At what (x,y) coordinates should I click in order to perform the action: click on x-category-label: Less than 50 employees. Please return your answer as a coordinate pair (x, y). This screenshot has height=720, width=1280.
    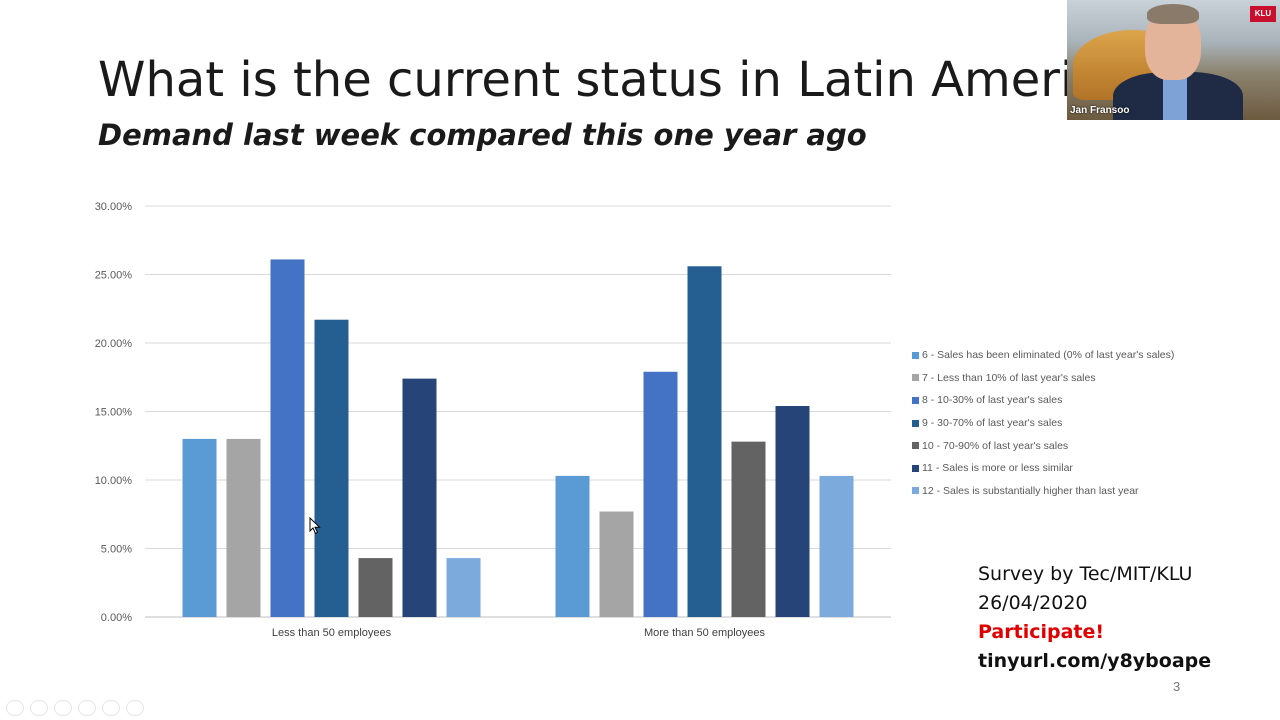
    Looking at the image, I should click on (332, 633).